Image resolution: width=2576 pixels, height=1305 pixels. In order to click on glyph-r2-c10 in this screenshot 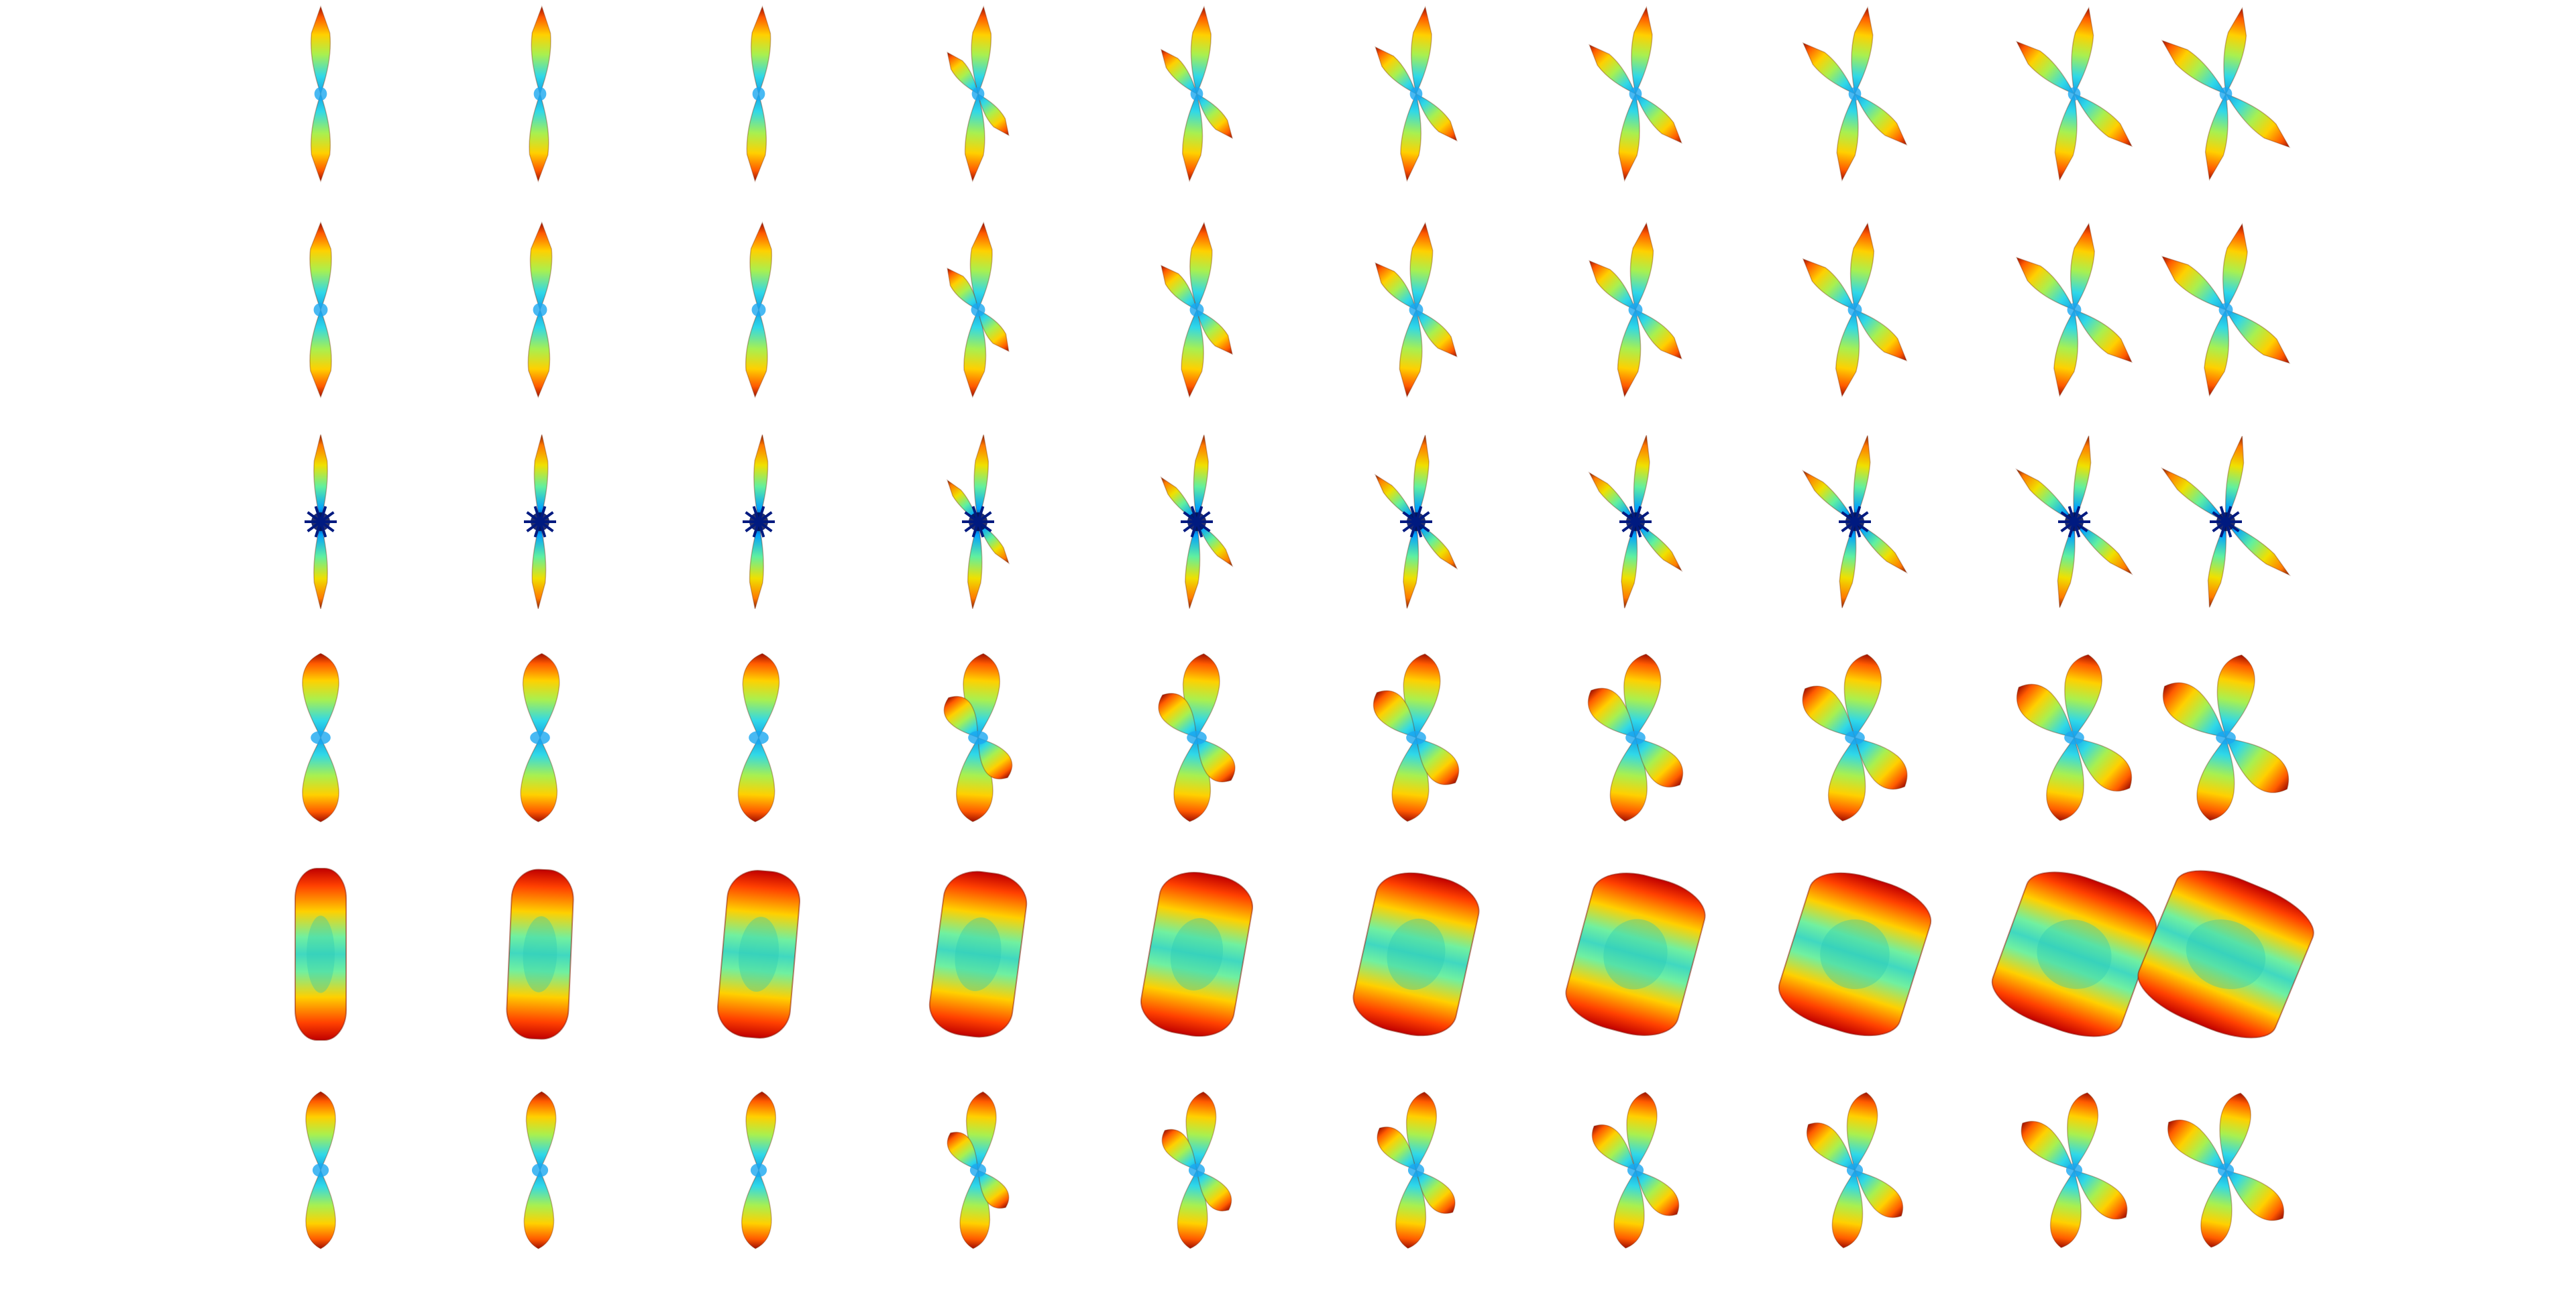, I will do `click(2226, 310)`.